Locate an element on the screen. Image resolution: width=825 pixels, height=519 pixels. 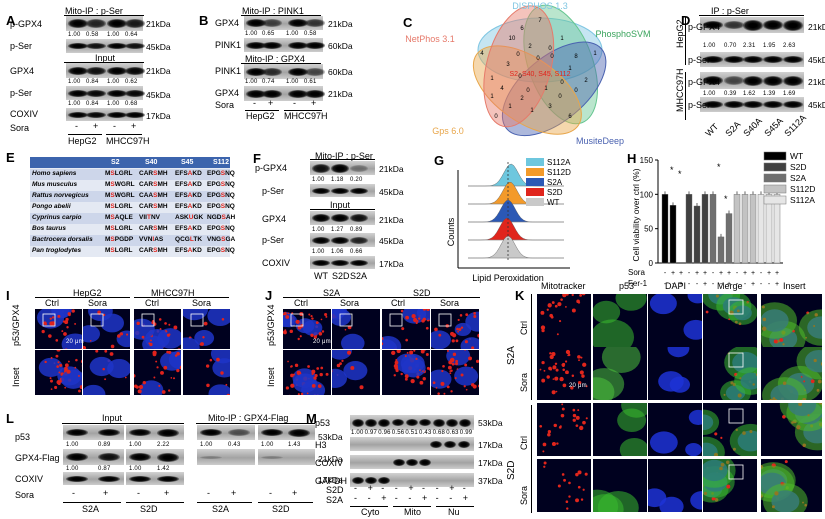
y-axis-title: Counts is located at coordinates (451, 231).